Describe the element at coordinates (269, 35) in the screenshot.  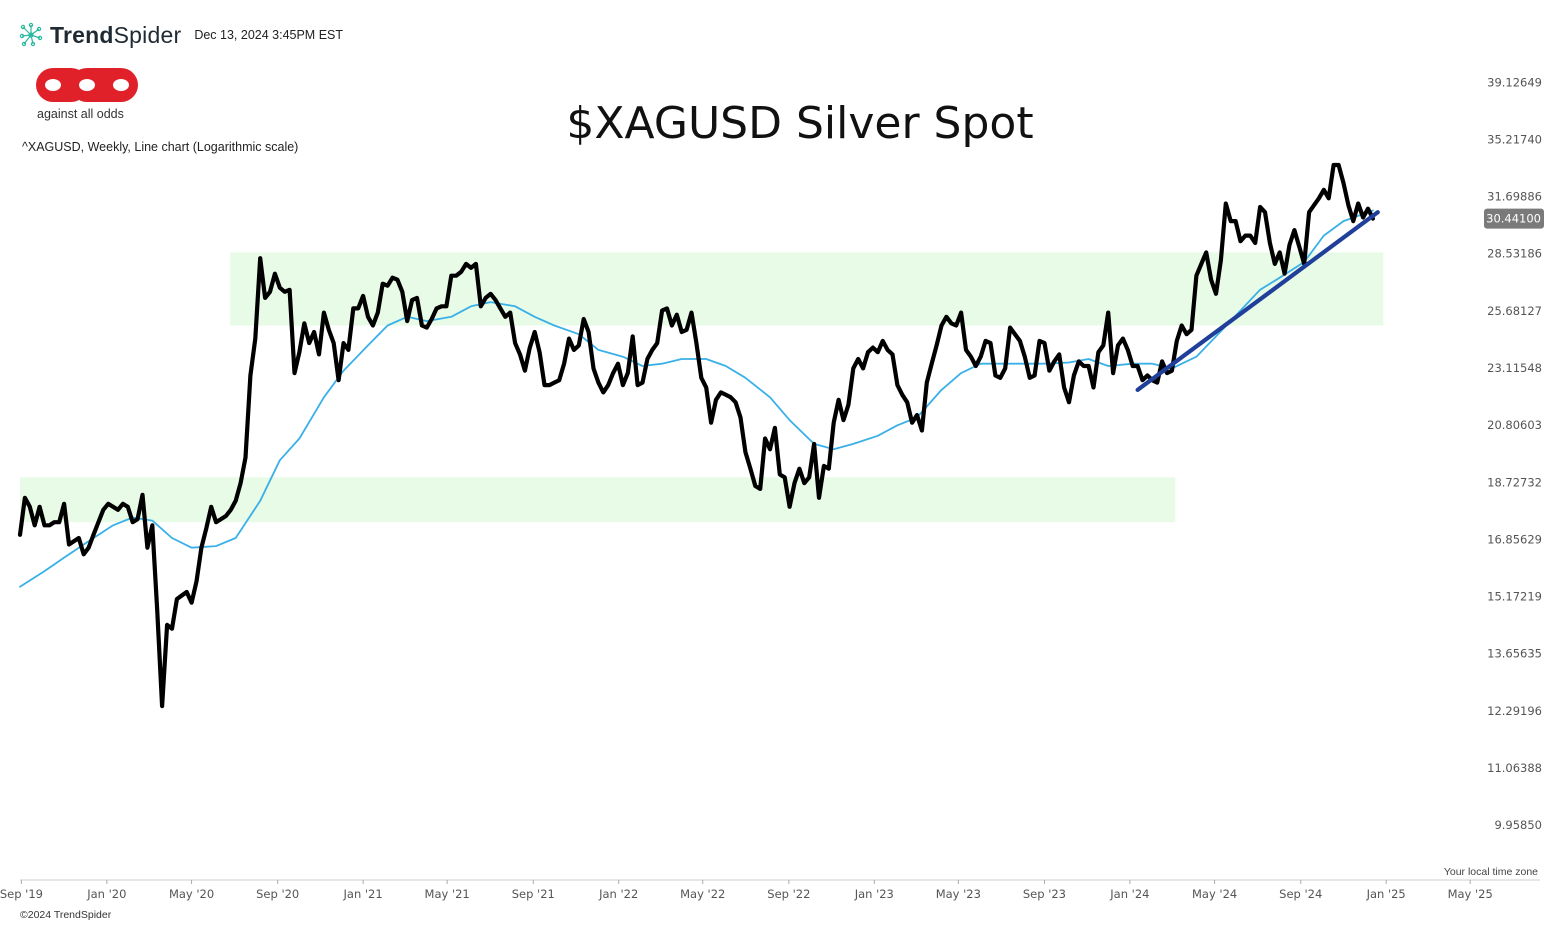
I see `timestamp: Dec 13, 2024 3:45PM EST` at that location.